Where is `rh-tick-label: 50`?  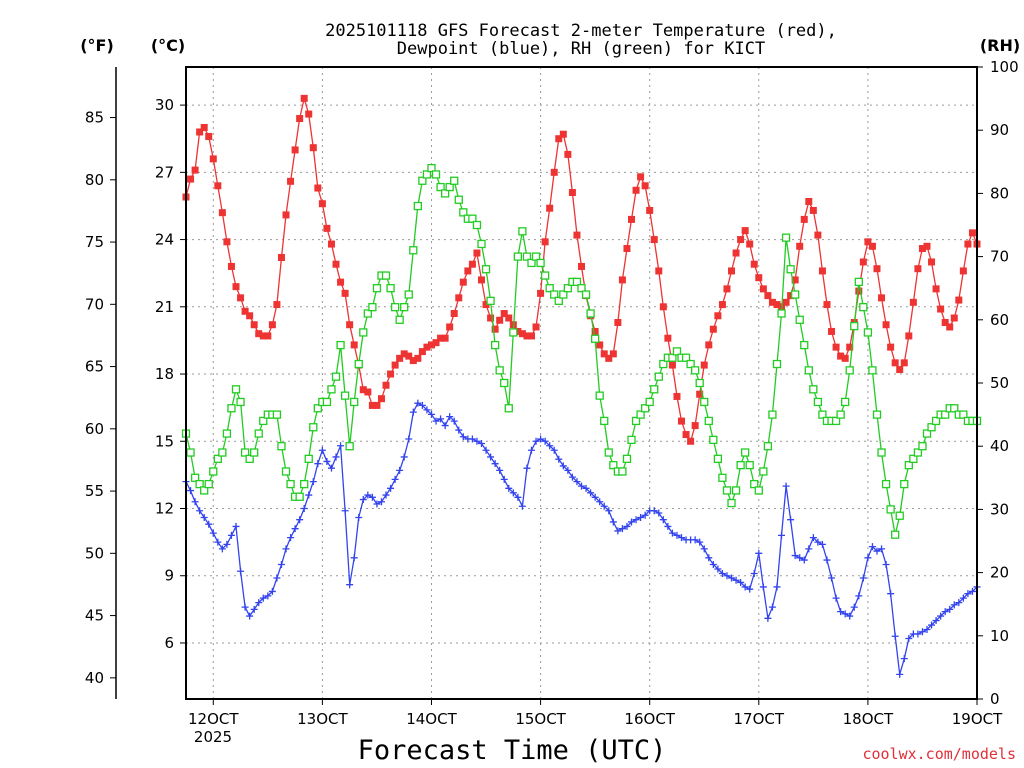 rh-tick-label: 50 is located at coordinates (999, 383).